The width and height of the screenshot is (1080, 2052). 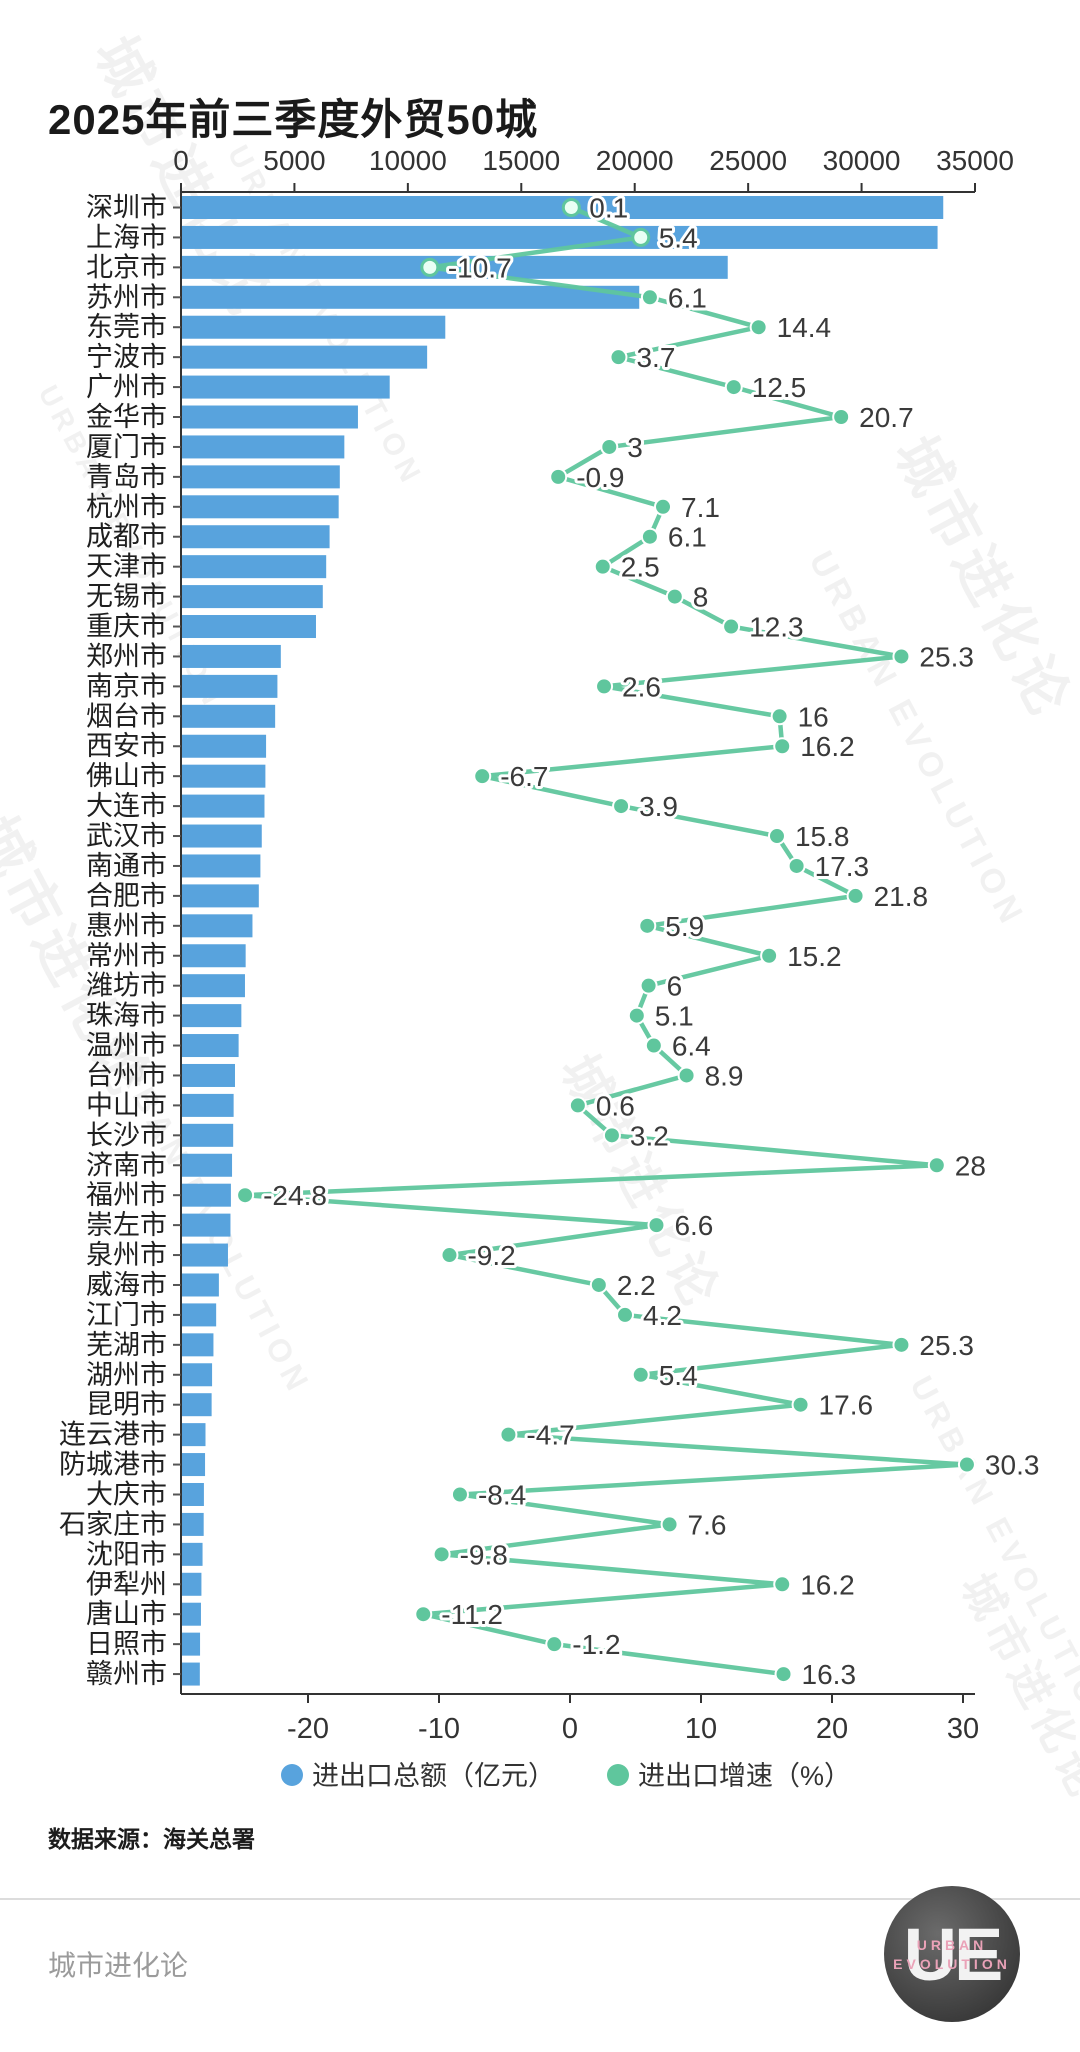 What do you see at coordinates (126, 866) in the screenshot?
I see `city-label: 南通市` at bounding box center [126, 866].